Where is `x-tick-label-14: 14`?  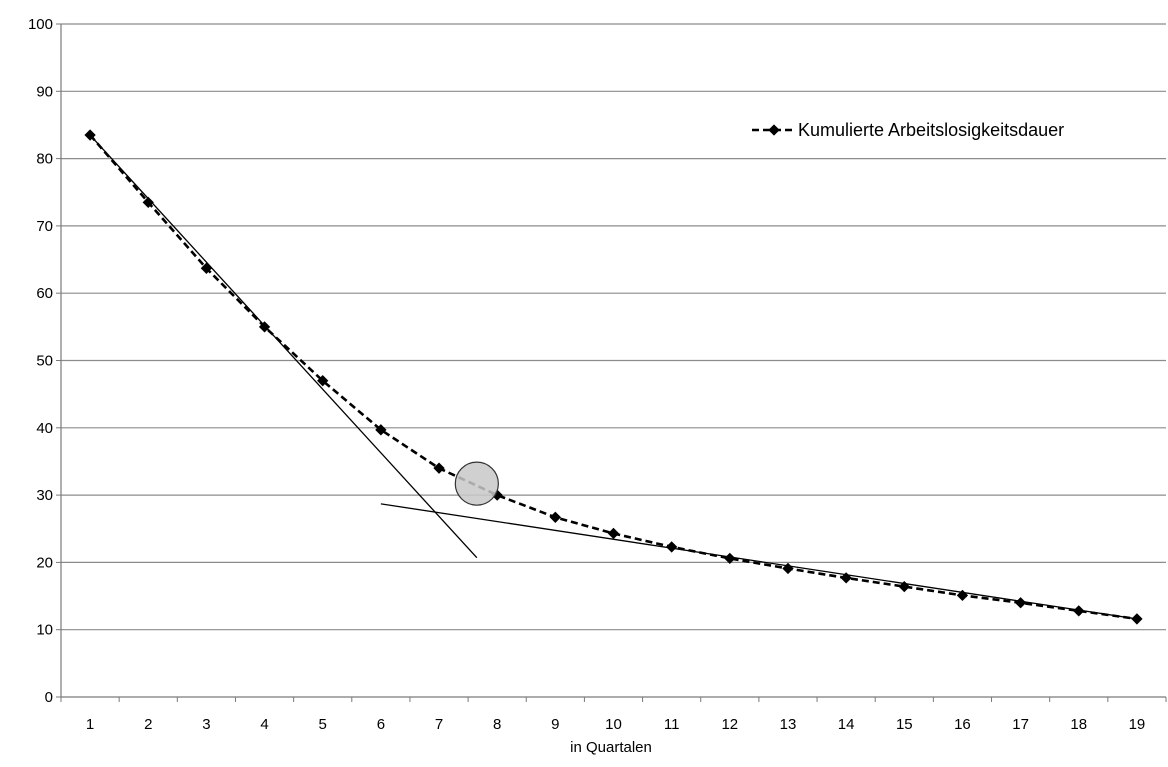
x-tick-label-14: 14 is located at coordinates (846, 724).